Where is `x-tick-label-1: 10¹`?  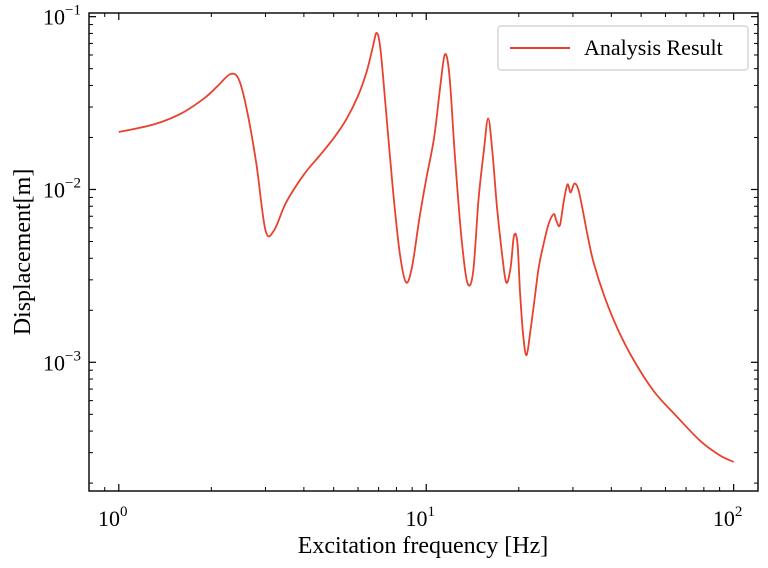 x-tick-label-1: 10¹ is located at coordinates (420, 517).